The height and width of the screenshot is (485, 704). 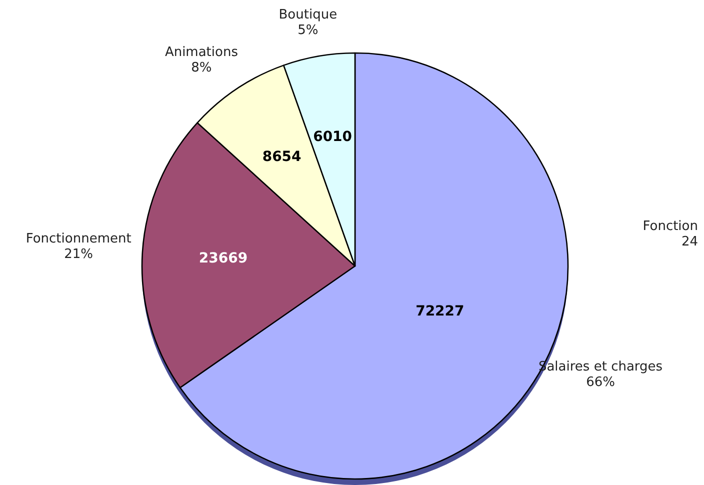 What do you see at coordinates (223, 258) in the screenshot?
I see `data-label: 23669` at bounding box center [223, 258].